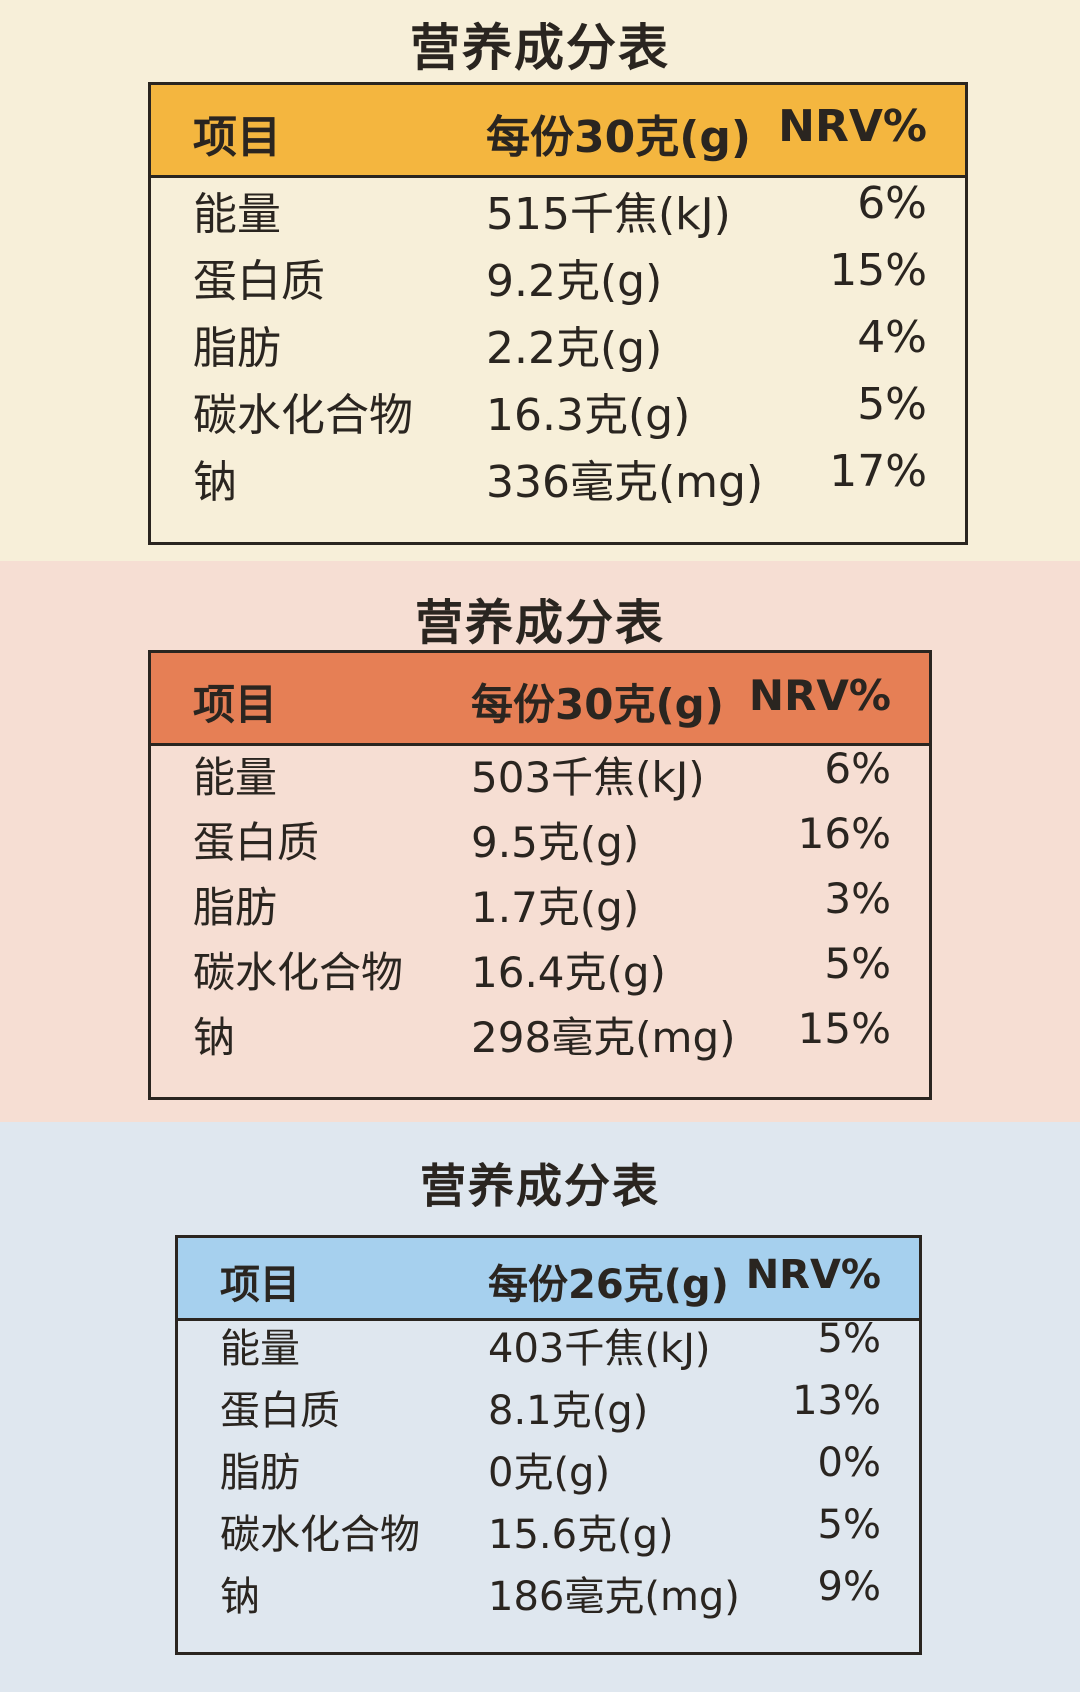 This screenshot has height=1692, width=1080. Describe the element at coordinates (849, 1463) in the screenshot. I see `table-cell: 0%` at that location.